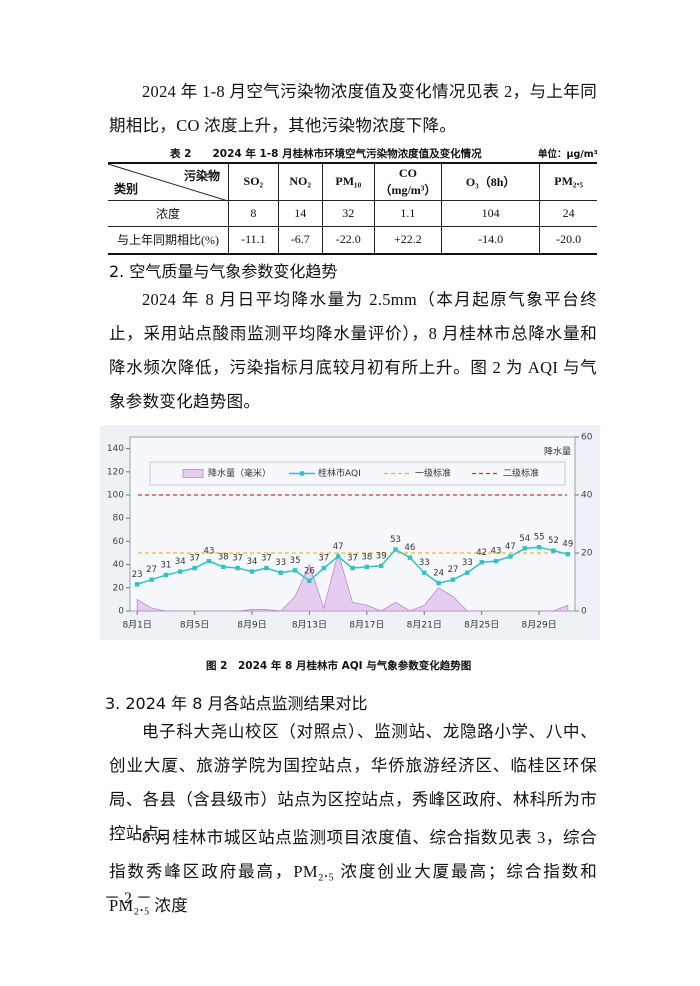  I want to click on aqi-value-label: 34, so click(252, 562).